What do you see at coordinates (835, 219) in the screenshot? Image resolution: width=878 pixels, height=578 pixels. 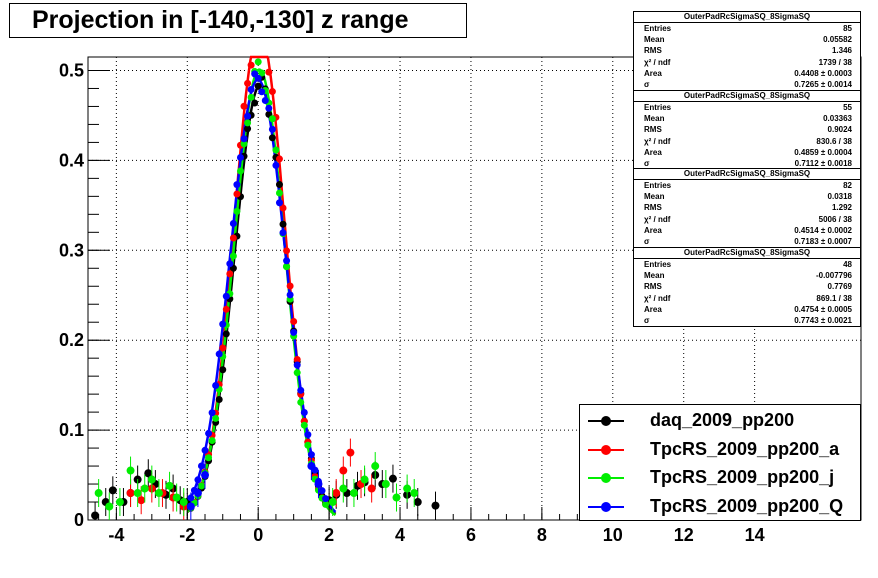 I see `stats-value: 5006 / 38` at bounding box center [835, 219].